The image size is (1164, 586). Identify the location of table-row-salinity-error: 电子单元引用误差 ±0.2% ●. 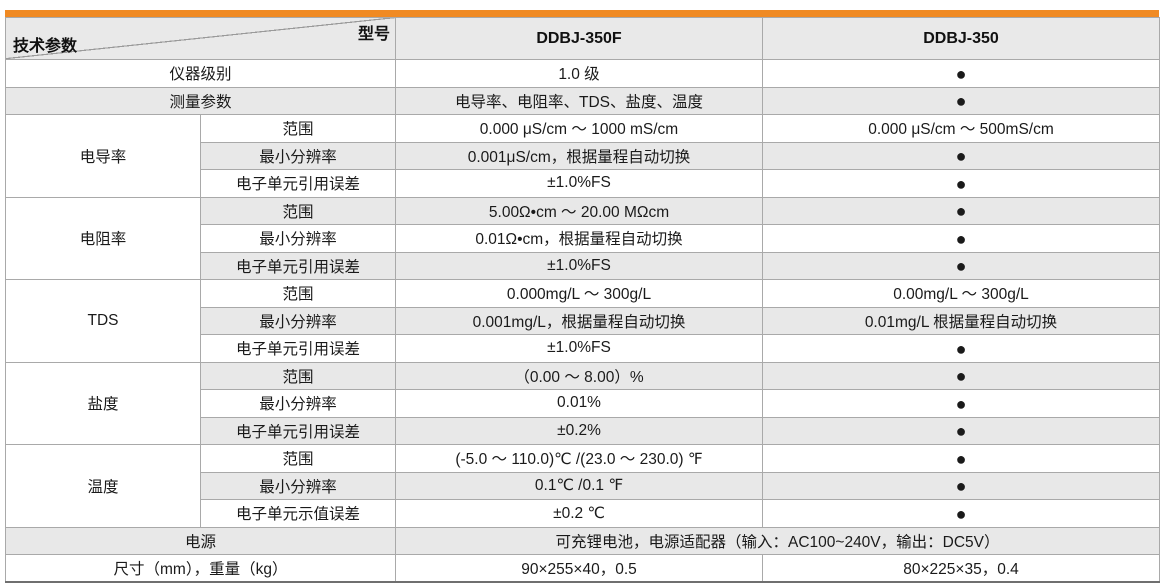
(583, 430).